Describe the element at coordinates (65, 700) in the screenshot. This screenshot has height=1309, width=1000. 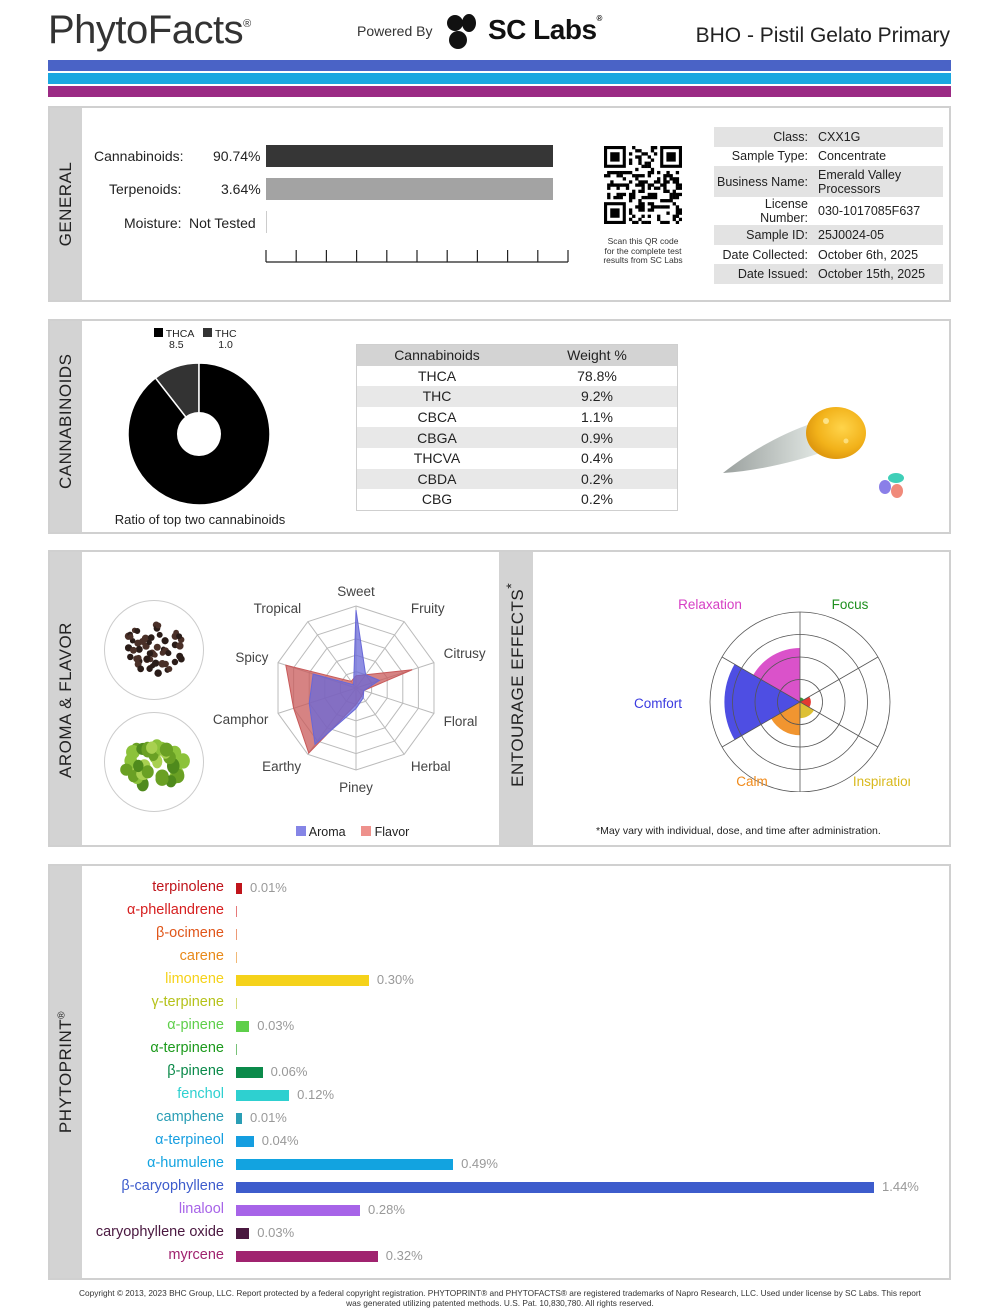
I see `aroma-section-label: AROMA & FLAVOR` at that location.